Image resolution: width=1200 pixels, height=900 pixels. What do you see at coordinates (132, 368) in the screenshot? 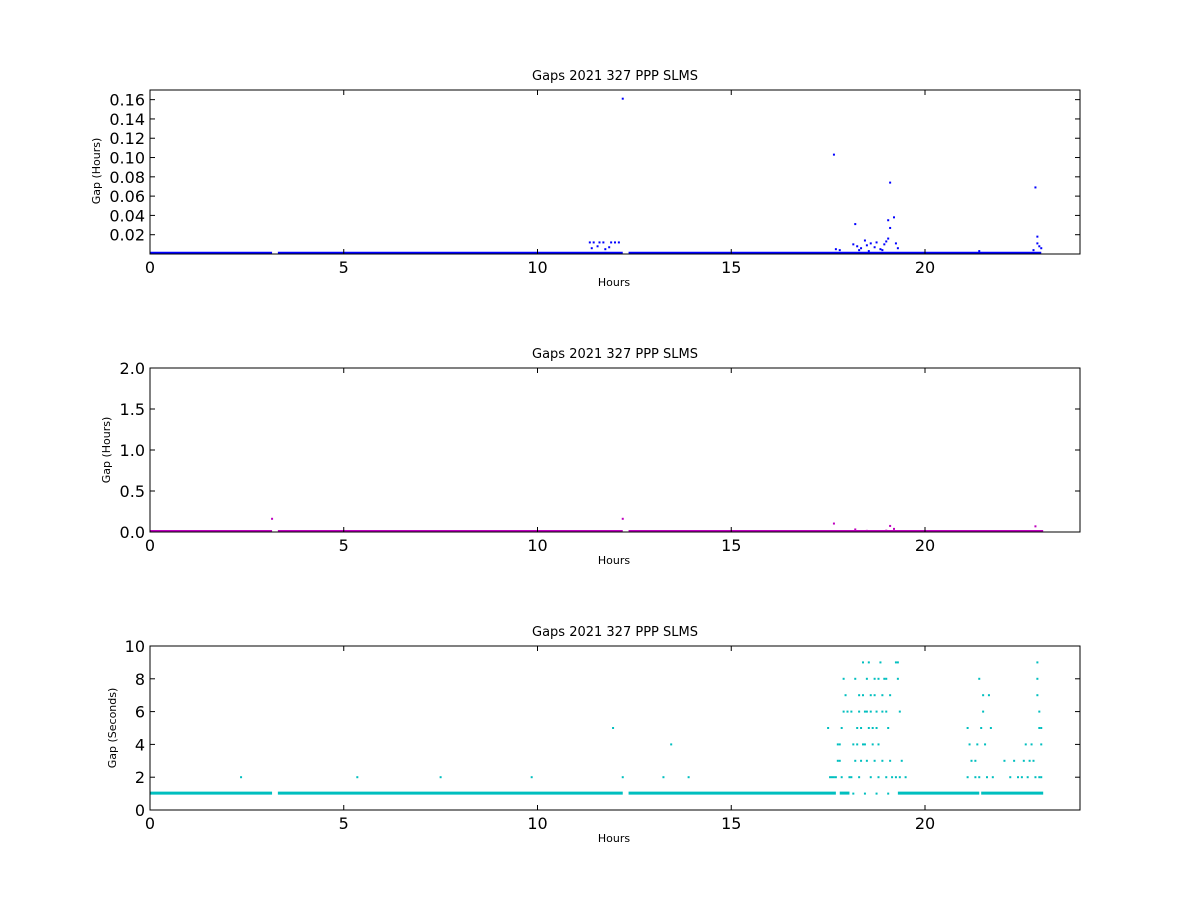
I see `y-tick-label: 2.0` at bounding box center [132, 368].